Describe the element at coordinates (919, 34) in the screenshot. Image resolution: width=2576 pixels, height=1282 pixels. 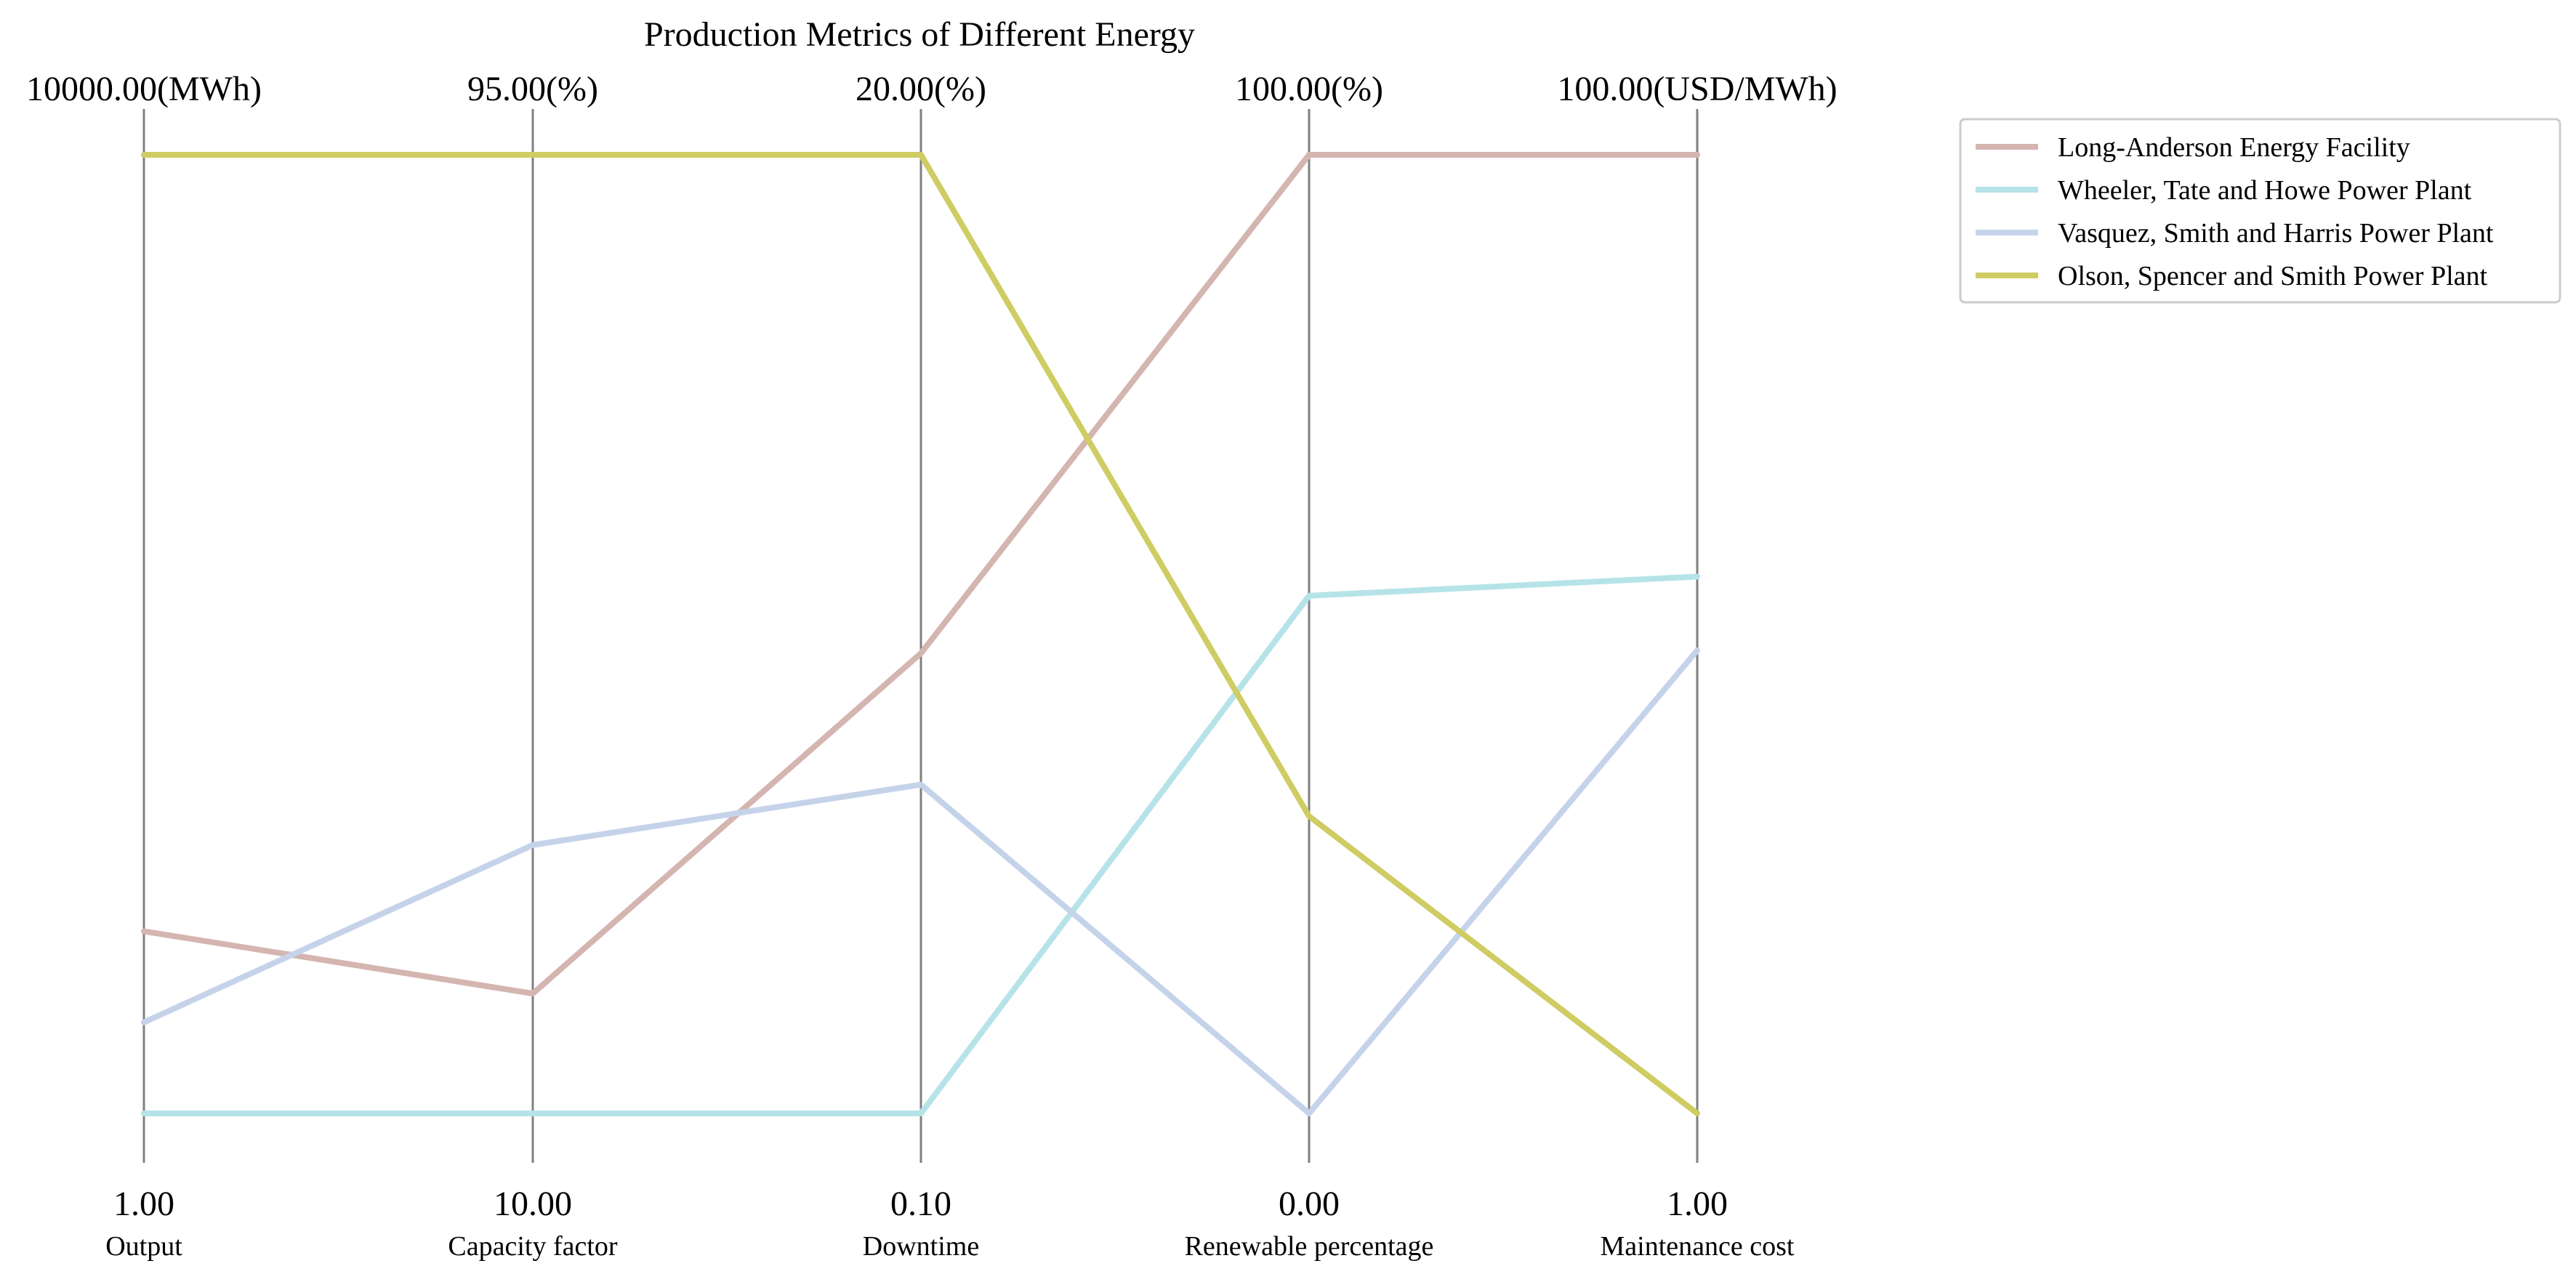
I see `chart-title: Production Metrics of Different Energy` at that location.